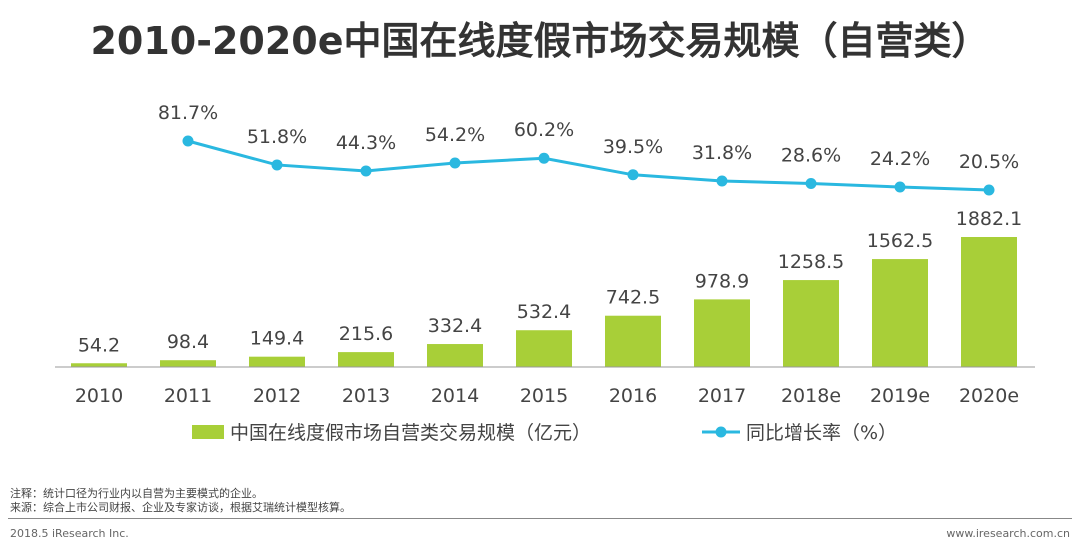 This screenshot has width=1080, height=548. Describe the element at coordinates (544, 158) in the screenshot. I see `line-point-2015` at that location.